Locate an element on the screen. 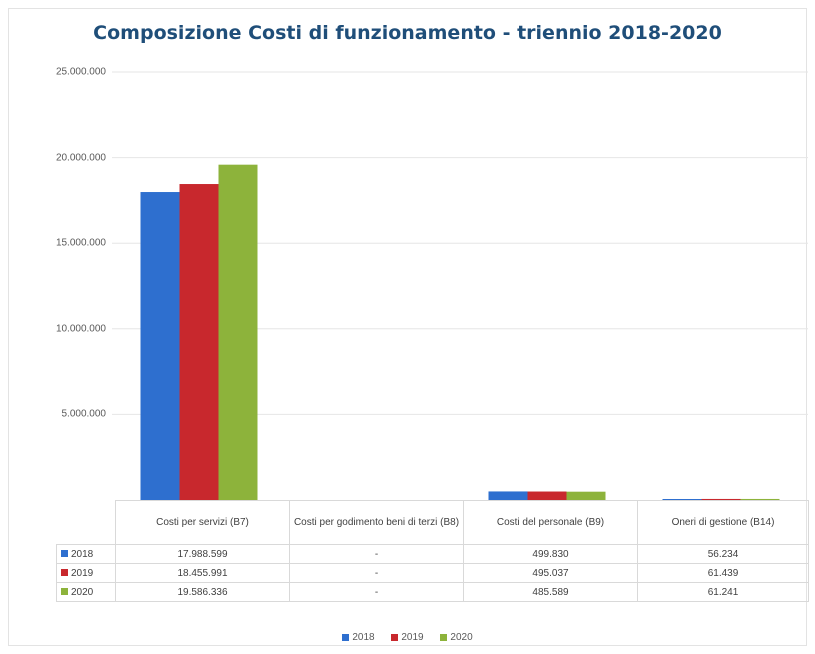 This screenshot has height=654, width=815. data-table-cell: 18.455.991 is located at coordinates (202, 573).